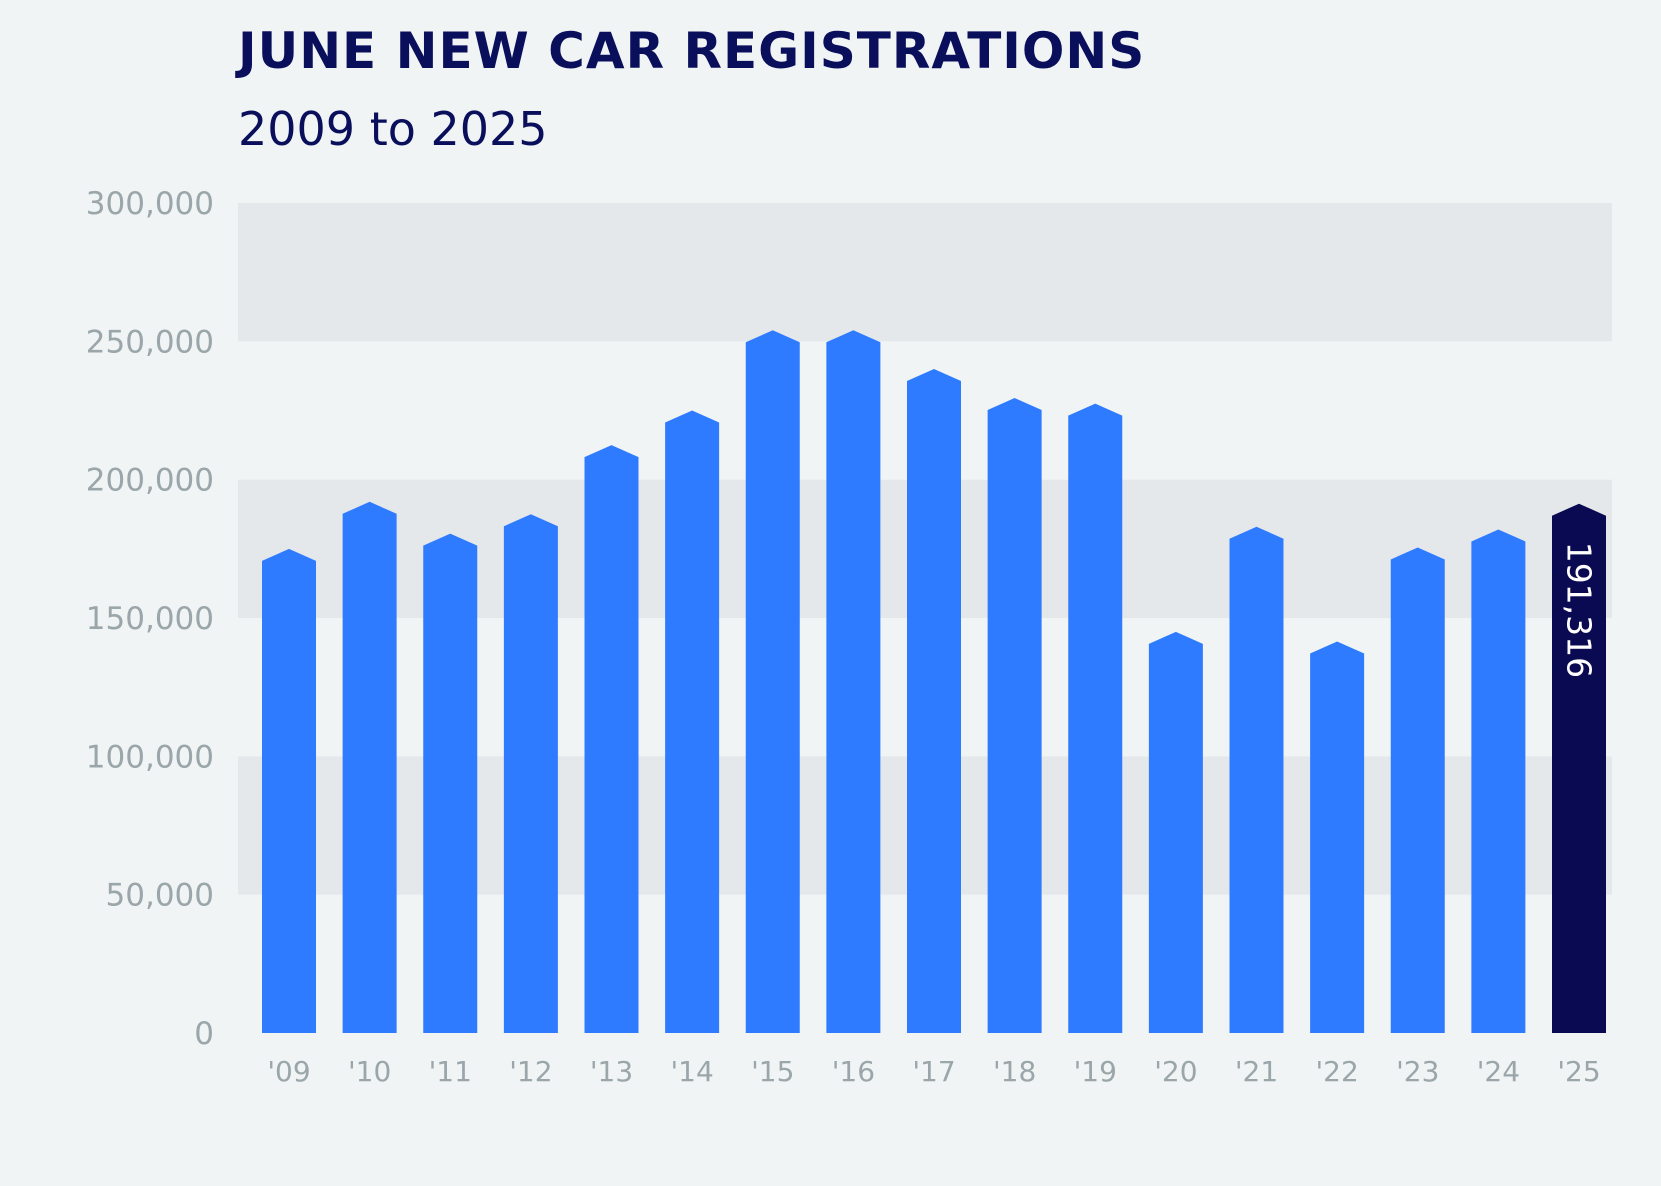 The image size is (1661, 1186). Describe the element at coordinates (150, 204) in the screenshot. I see `y-tick-label: 300,000` at that location.